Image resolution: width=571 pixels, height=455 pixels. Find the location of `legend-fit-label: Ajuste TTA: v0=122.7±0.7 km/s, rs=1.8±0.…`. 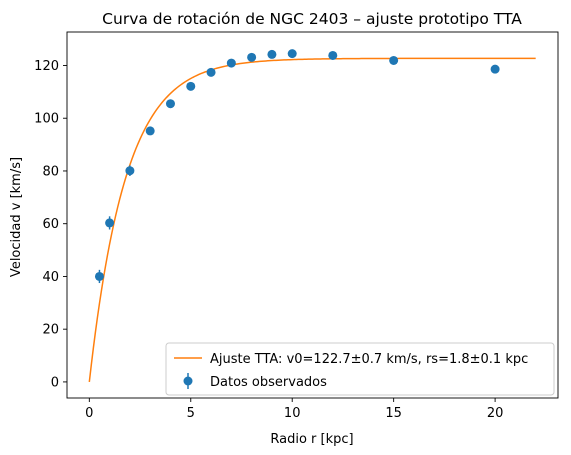

legend-fit-label: Ajuste TTA: v0=122.7±0.7 km/s, rs=1.8±0.… is located at coordinates (369, 359).